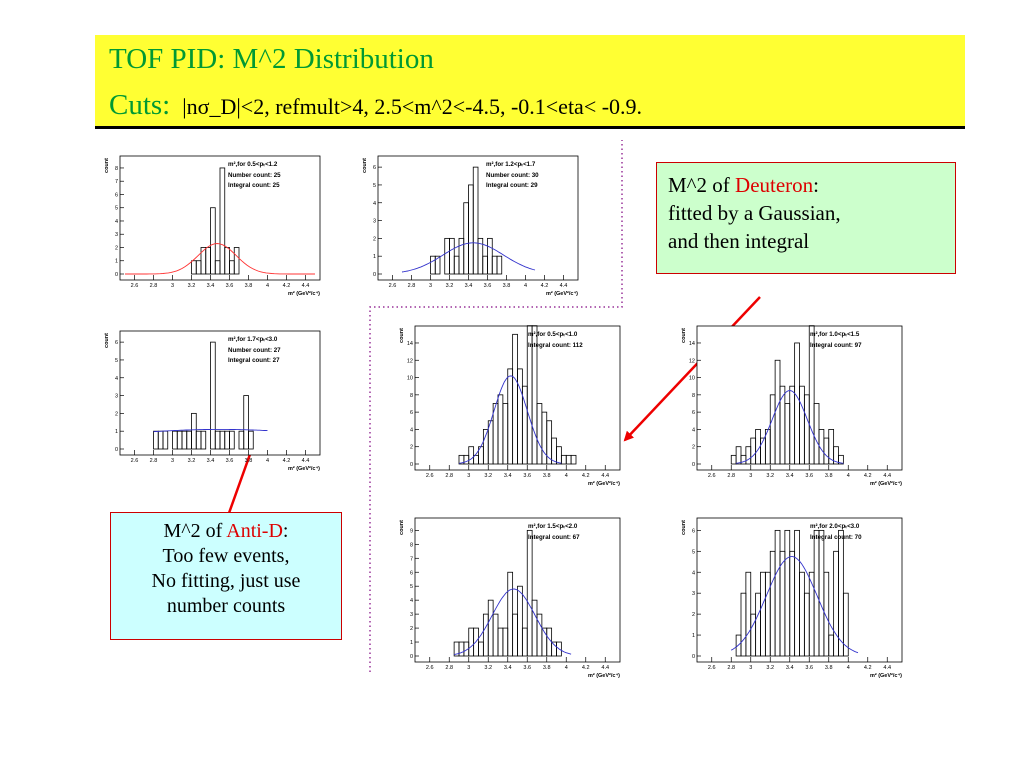 The image size is (1024, 768). I want to click on deuteron-arrow, so click(692, 369).